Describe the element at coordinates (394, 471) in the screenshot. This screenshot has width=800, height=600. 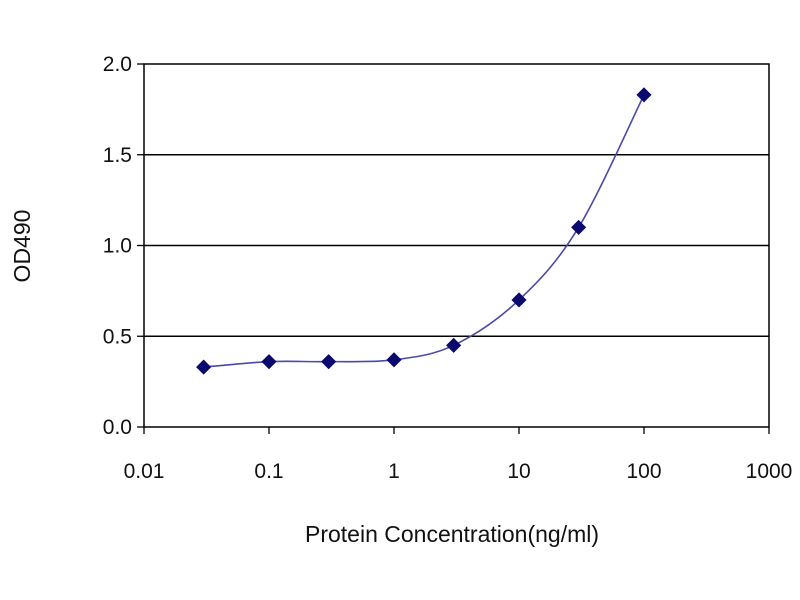
I see `x-tick-label: 1` at that location.